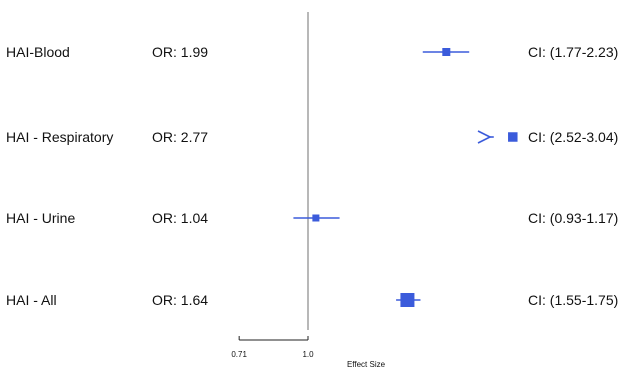  I want to click on ci-clip-arrow, so click(484, 137).